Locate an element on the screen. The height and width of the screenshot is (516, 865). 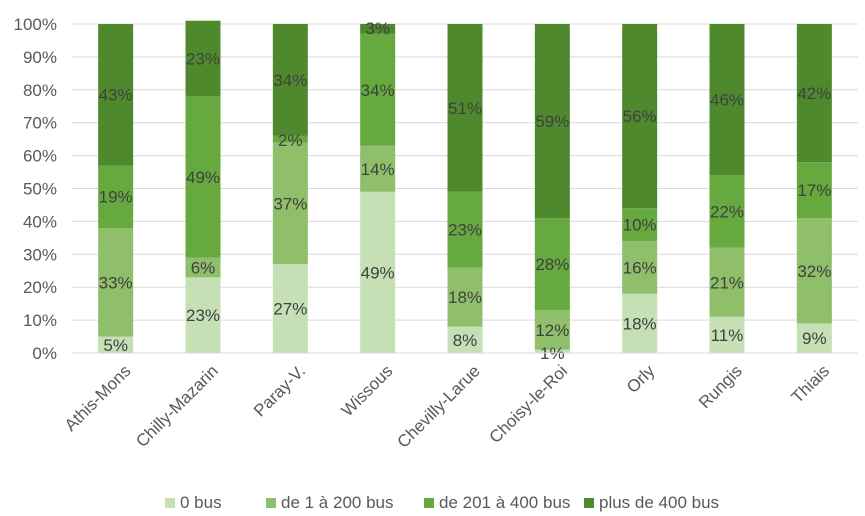
x-tick-label: Chilly-Mazarin is located at coordinates (177, 406).